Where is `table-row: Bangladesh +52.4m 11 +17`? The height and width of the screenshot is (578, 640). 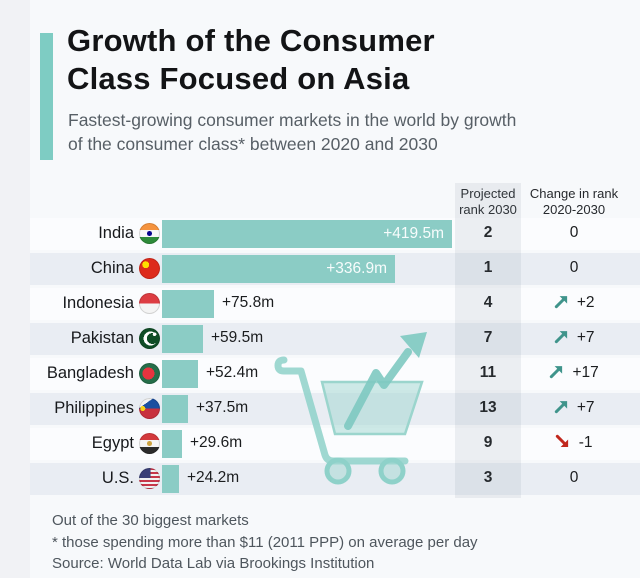 table-row: Bangladesh +52.4m 11 +17 is located at coordinates (335, 374).